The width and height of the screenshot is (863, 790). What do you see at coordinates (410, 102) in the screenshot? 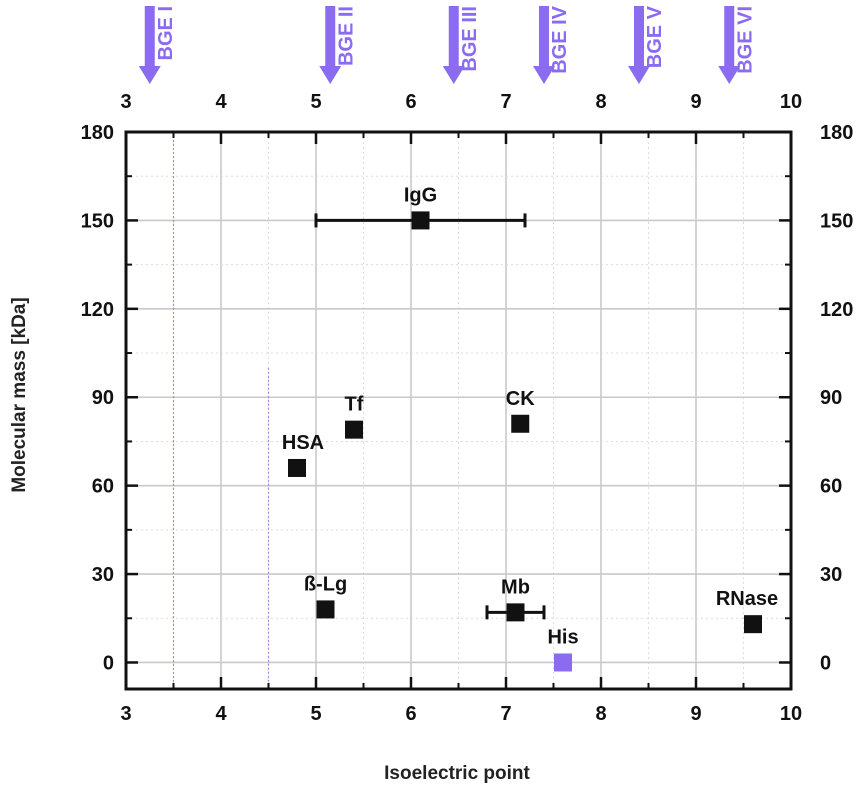
I see `x-tick-label-top: 6` at bounding box center [410, 102].